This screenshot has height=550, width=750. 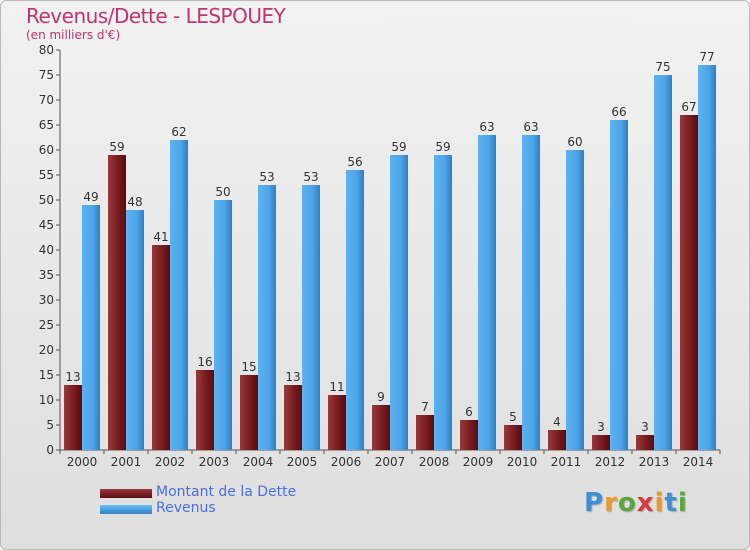 I want to click on data-label-dette: 7, so click(x=425, y=407).